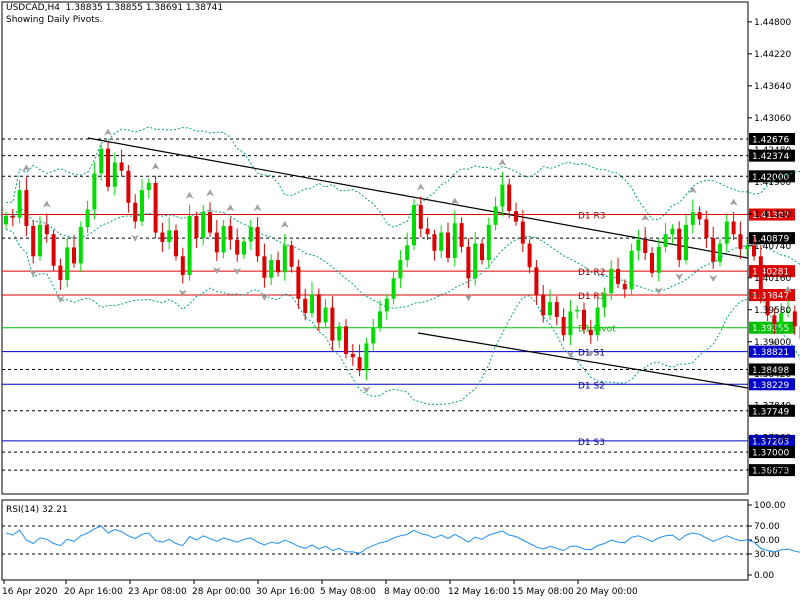 The width and height of the screenshot is (800, 600). I want to click on level-price-label: 1.40879, so click(770, 240).